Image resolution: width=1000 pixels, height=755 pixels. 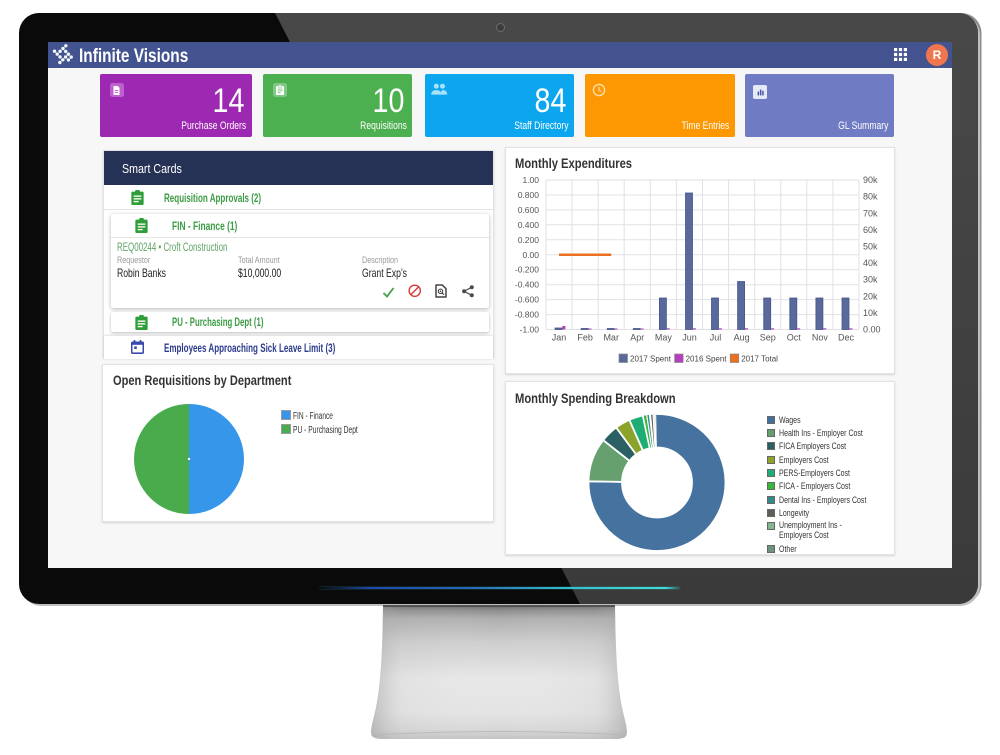 What do you see at coordinates (527, 315) in the screenshot?
I see `svg-text: -0.800` at bounding box center [527, 315].